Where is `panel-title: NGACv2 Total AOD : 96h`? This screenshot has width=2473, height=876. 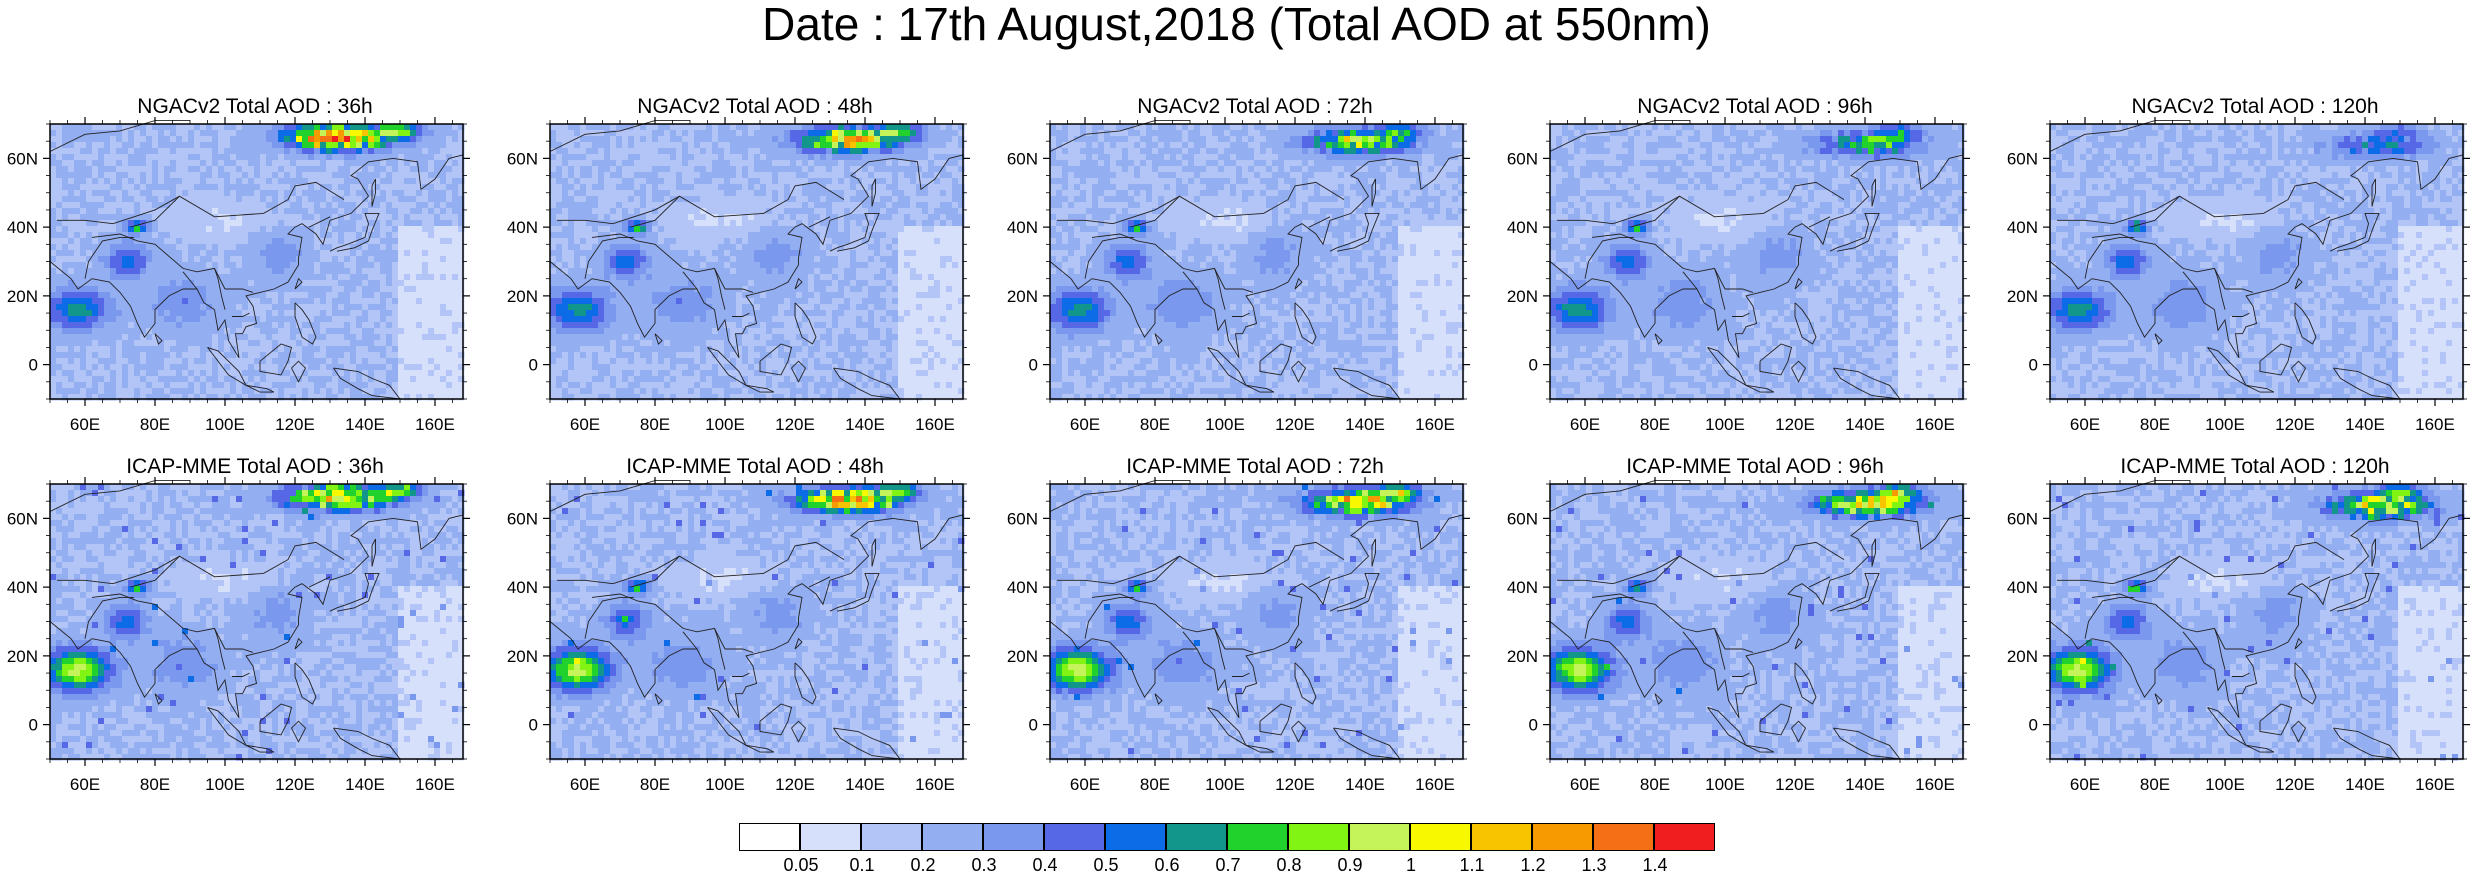 panel-title: NGACv2 Total AOD : 96h is located at coordinates (1755, 107).